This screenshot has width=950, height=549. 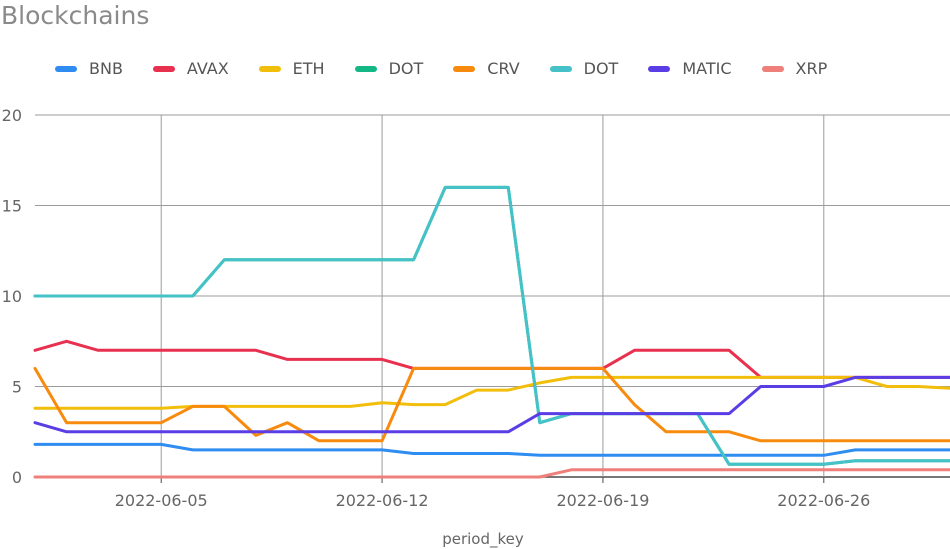 What do you see at coordinates (811, 68) in the screenshot?
I see `legend-label: XRP` at bounding box center [811, 68].